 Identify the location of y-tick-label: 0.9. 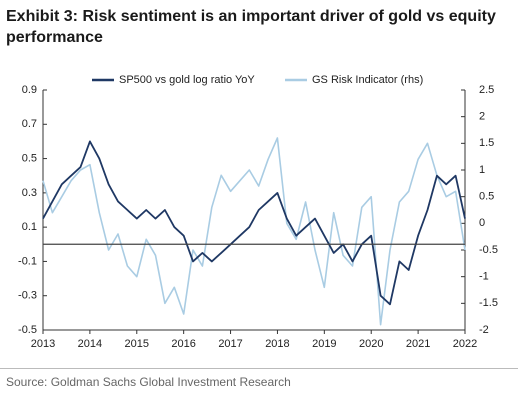
(29, 90).